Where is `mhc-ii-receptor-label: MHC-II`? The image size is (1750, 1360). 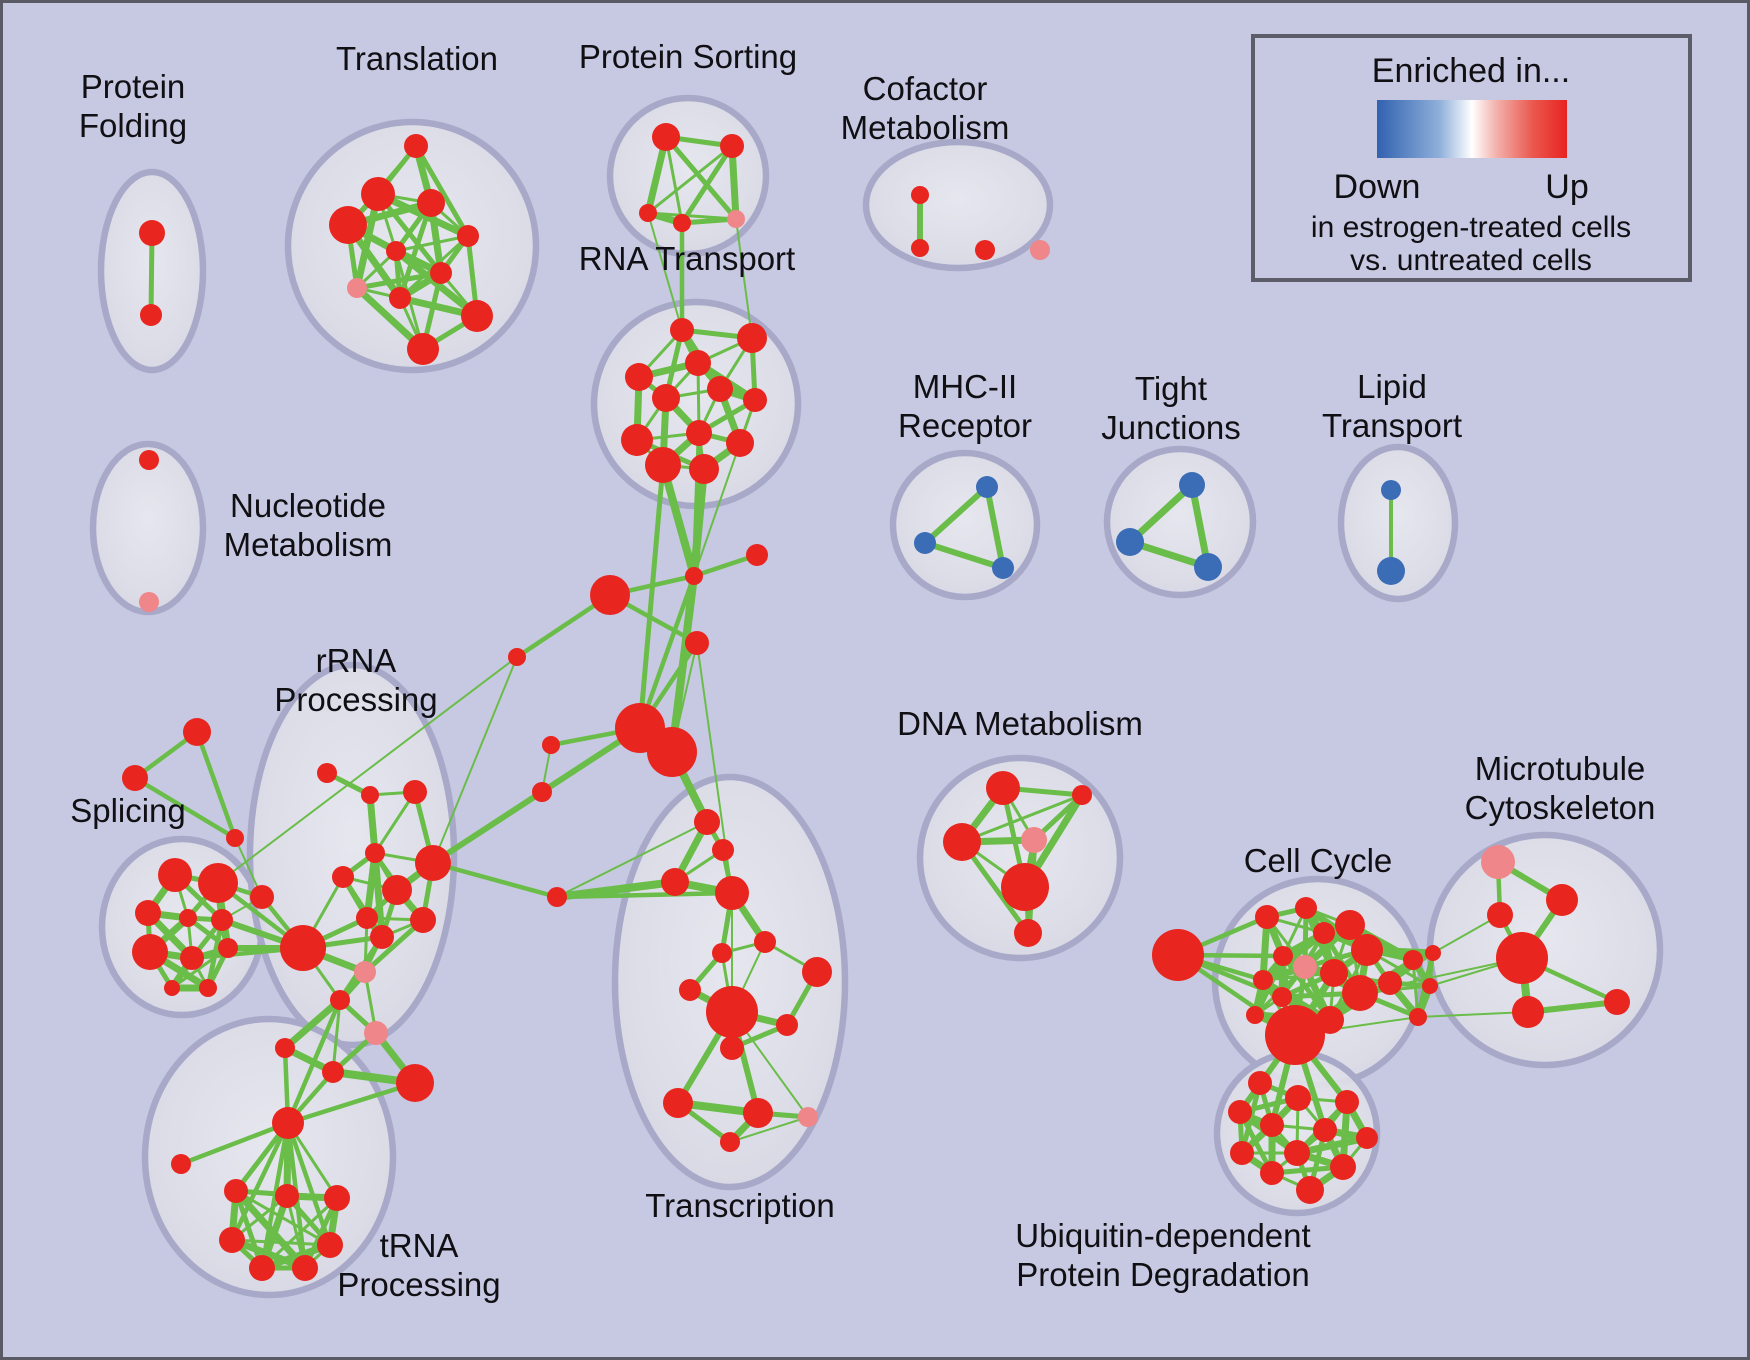 mhc-ii-receptor-label: MHC-II is located at coordinates (965, 386).